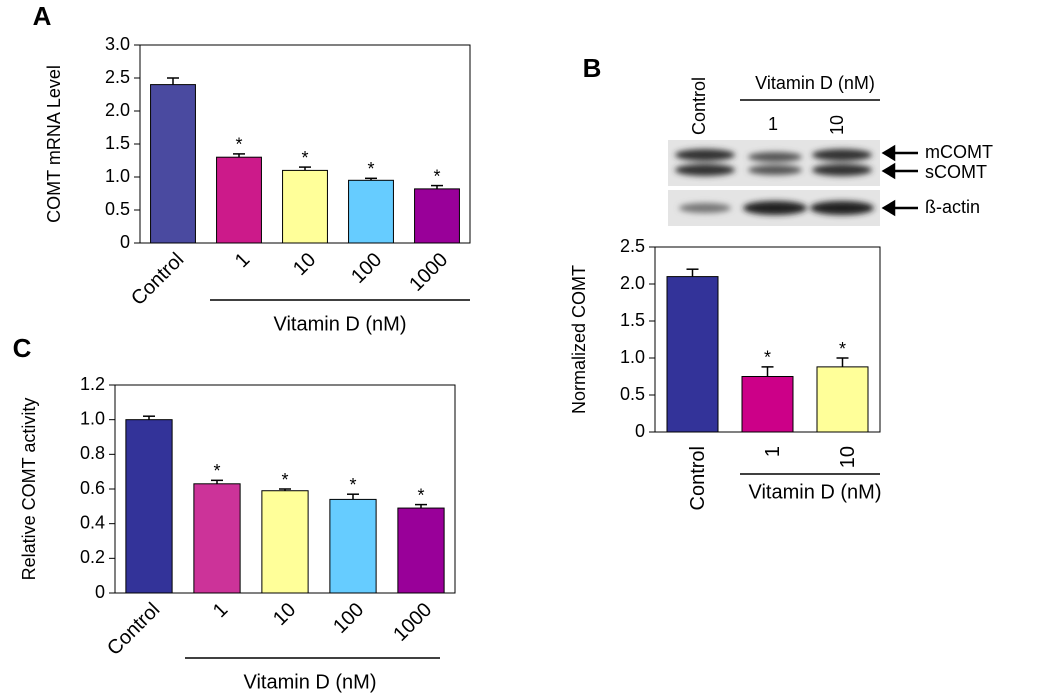  I want to click on lane-label: 10, so click(837, 125).